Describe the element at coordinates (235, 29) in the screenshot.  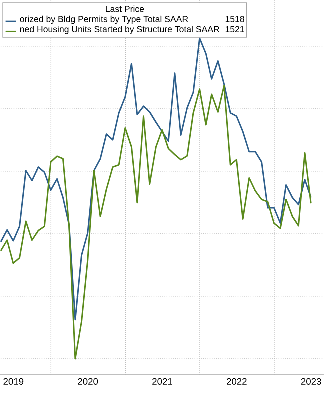
I see `text: 1521` at that location.